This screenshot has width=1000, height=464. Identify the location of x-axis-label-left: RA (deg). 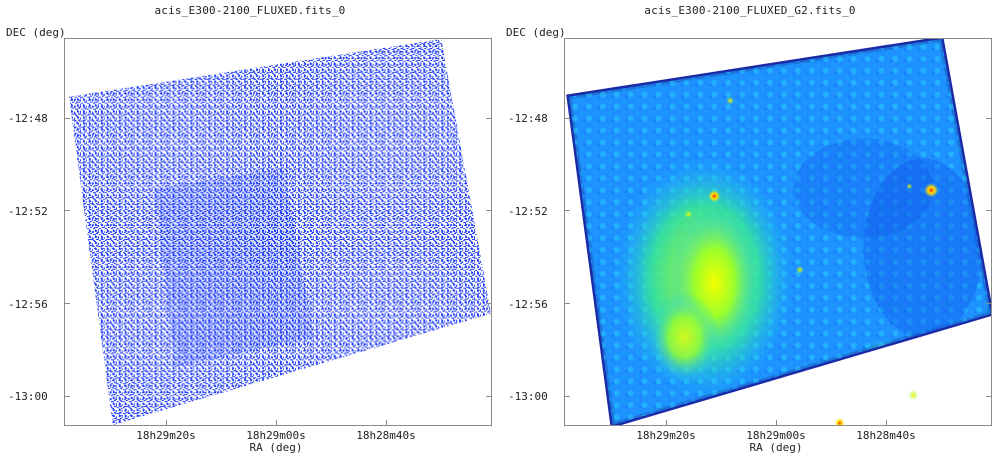
(276, 447).